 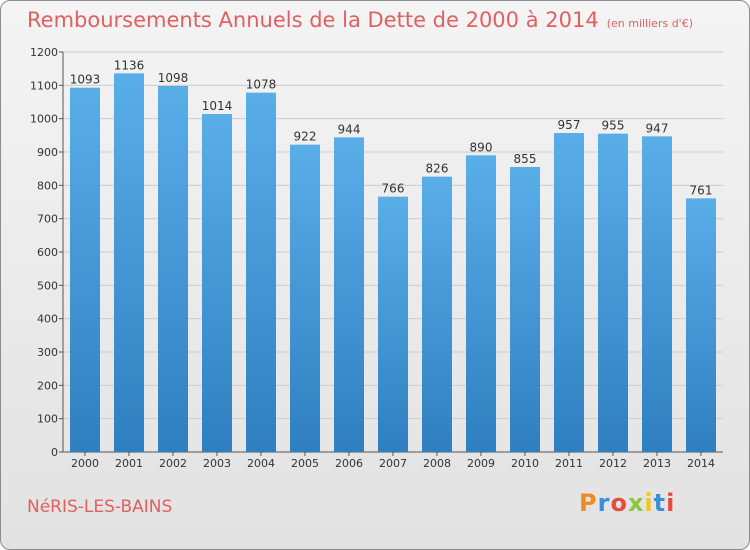 What do you see at coordinates (701, 463) in the screenshot?
I see `x-tick-label: 2014` at bounding box center [701, 463].